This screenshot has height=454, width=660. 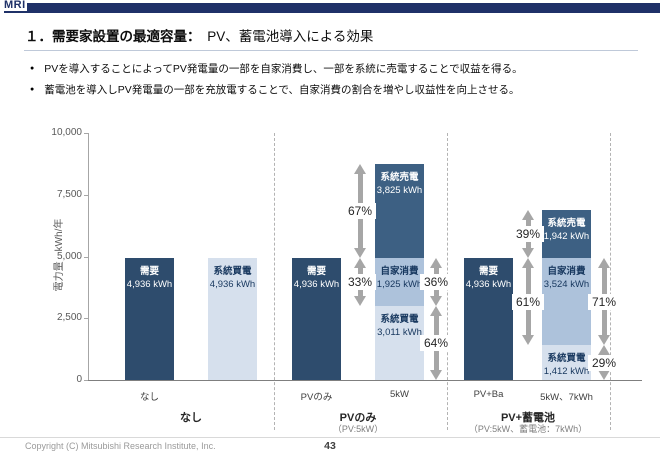 I want to click on x-tick-label: 5kW, so click(x=399, y=394).